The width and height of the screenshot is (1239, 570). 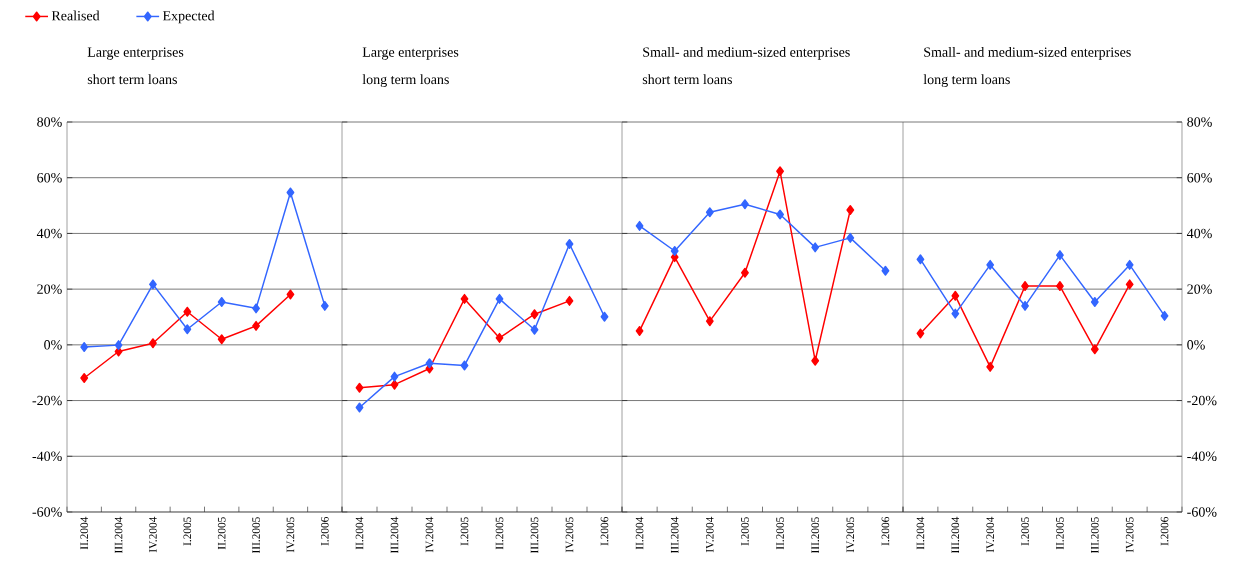 I want to click on y-tick-label: 60%, so click(x=1199, y=177).